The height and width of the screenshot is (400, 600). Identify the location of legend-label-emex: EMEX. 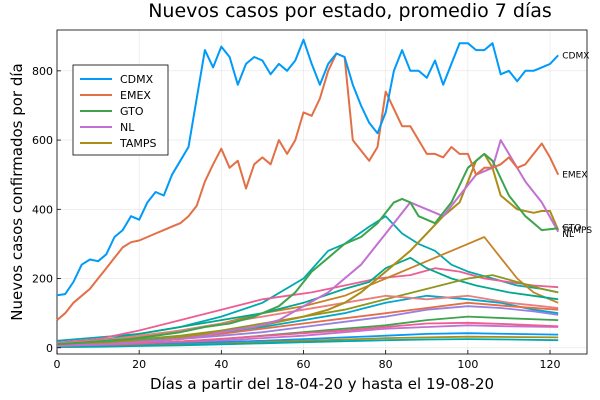
(135, 95).